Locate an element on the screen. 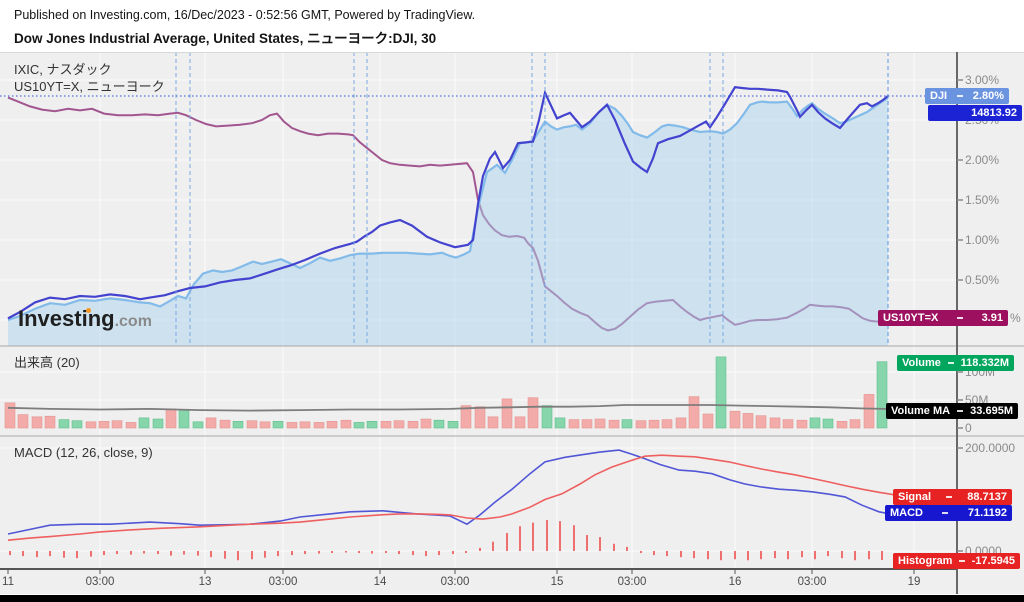 This screenshot has height=602, width=1024. time-axis-label: 19 is located at coordinates (914, 582).